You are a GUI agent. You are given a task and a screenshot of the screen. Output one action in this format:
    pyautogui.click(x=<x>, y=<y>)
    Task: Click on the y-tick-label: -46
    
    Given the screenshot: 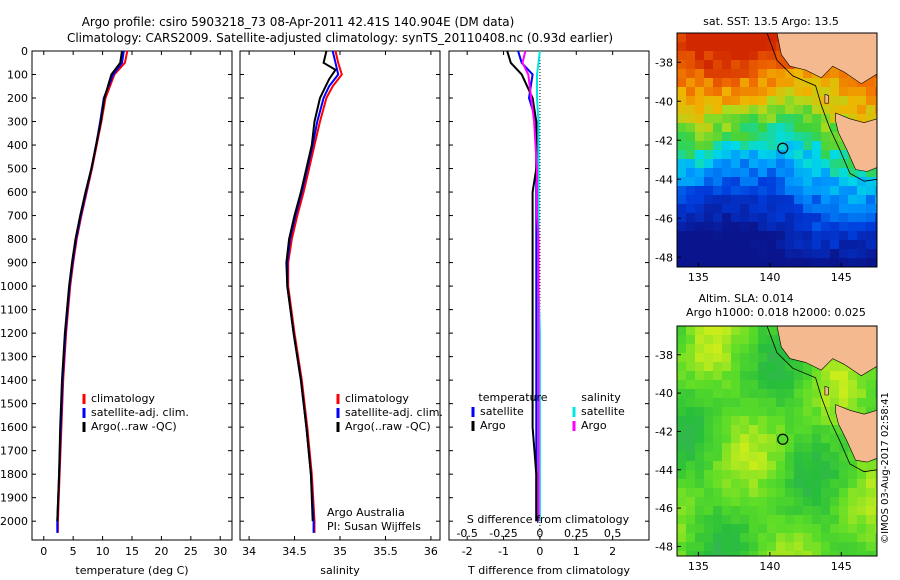 What is the action you would take?
    pyautogui.click(x=664, y=218)
    